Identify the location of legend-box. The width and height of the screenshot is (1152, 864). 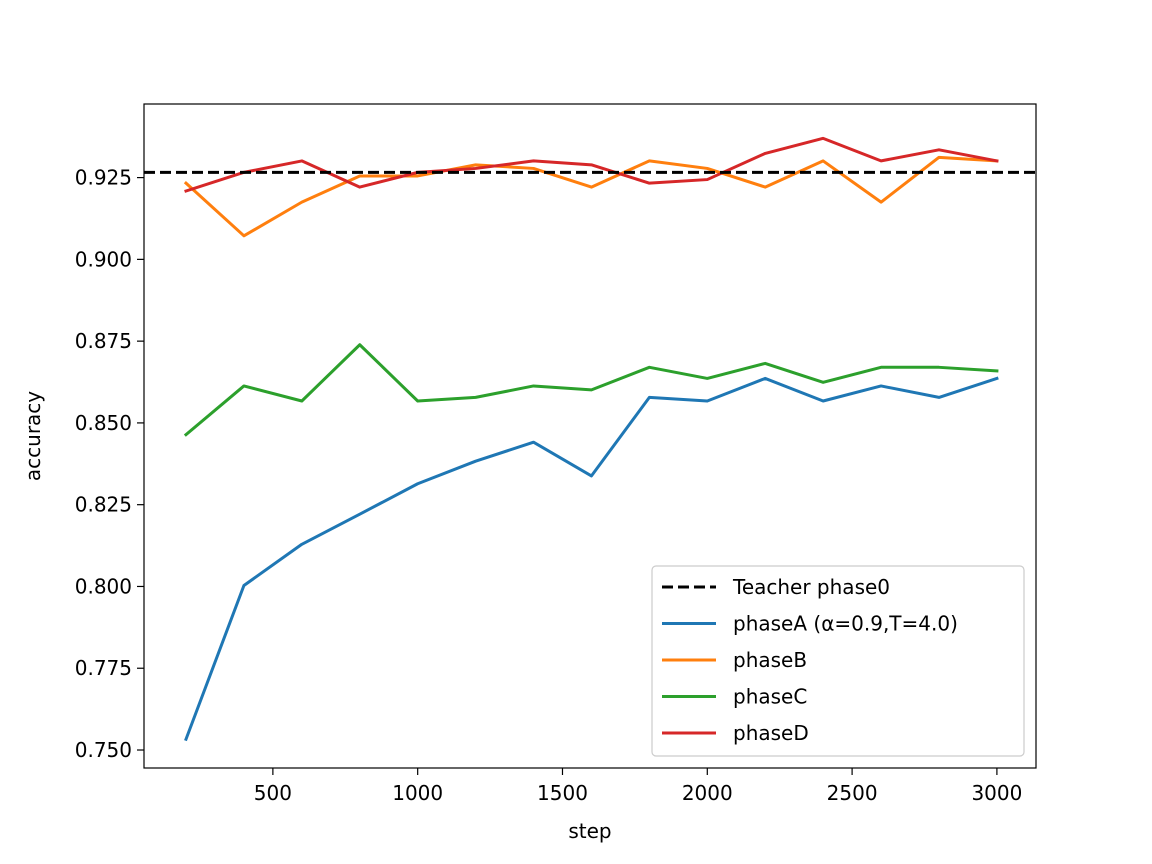
(838, 661).